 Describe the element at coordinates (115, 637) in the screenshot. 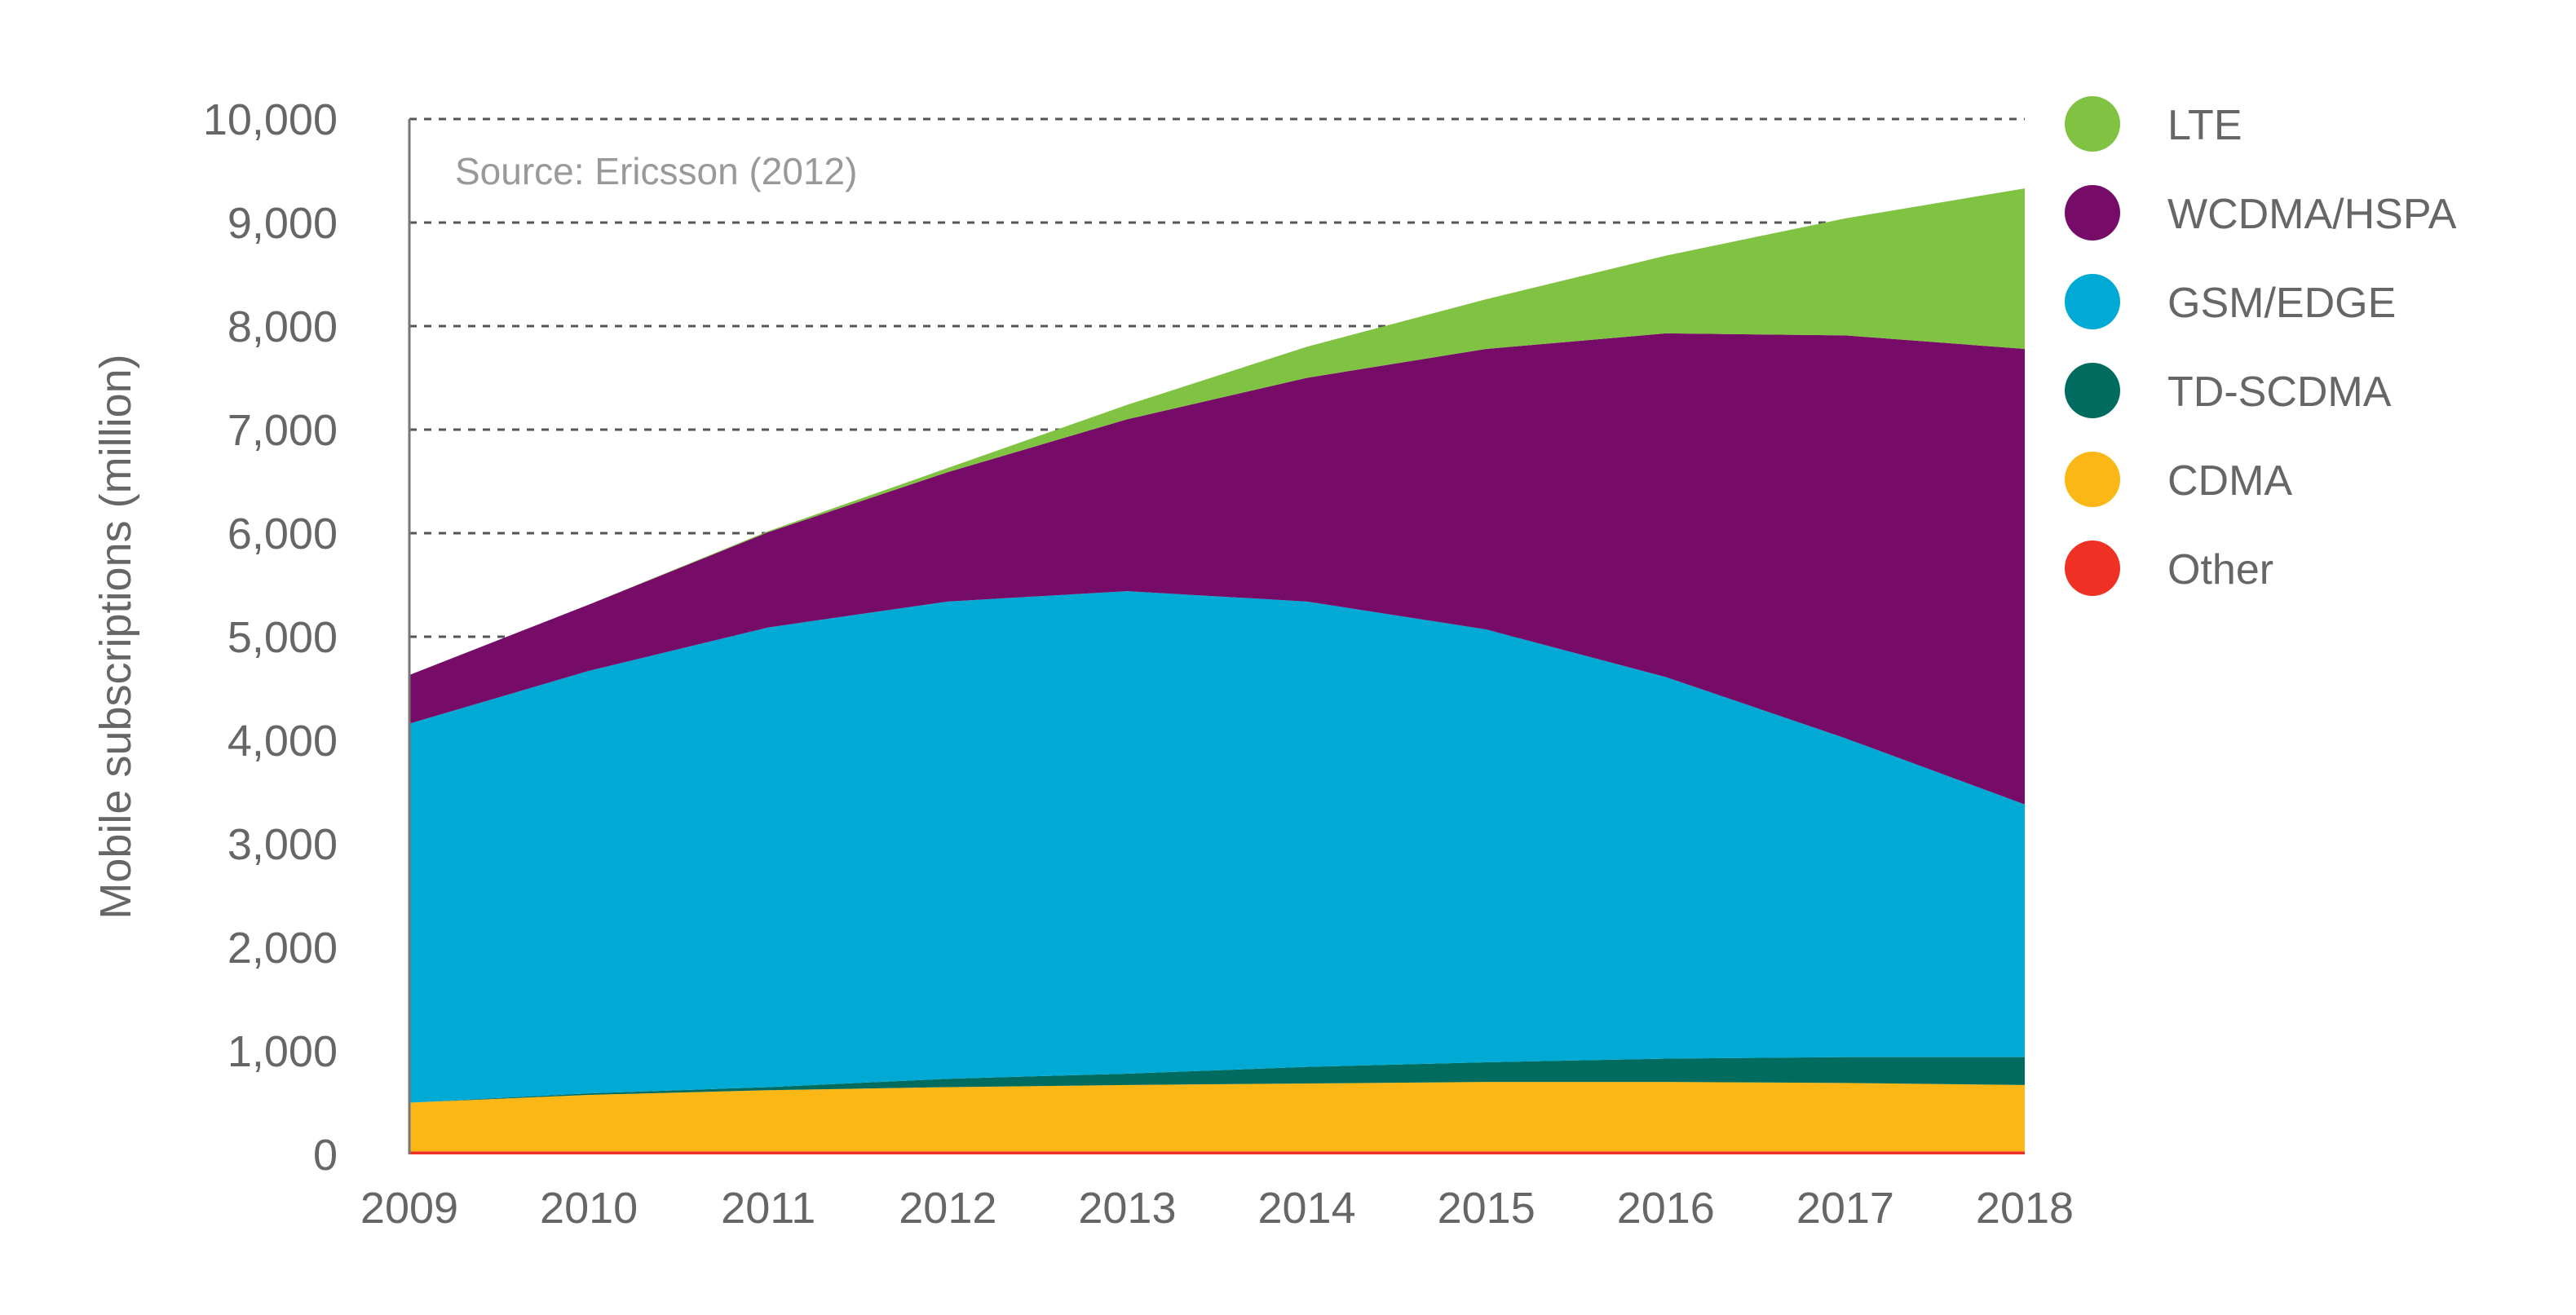

I see `y-axis-label: Mobile subscriptions (million)` at that location.